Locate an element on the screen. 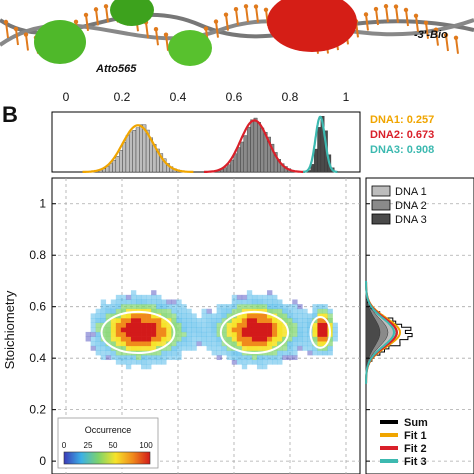  peak-value: 0.673 is located at coordinates (421, 135).